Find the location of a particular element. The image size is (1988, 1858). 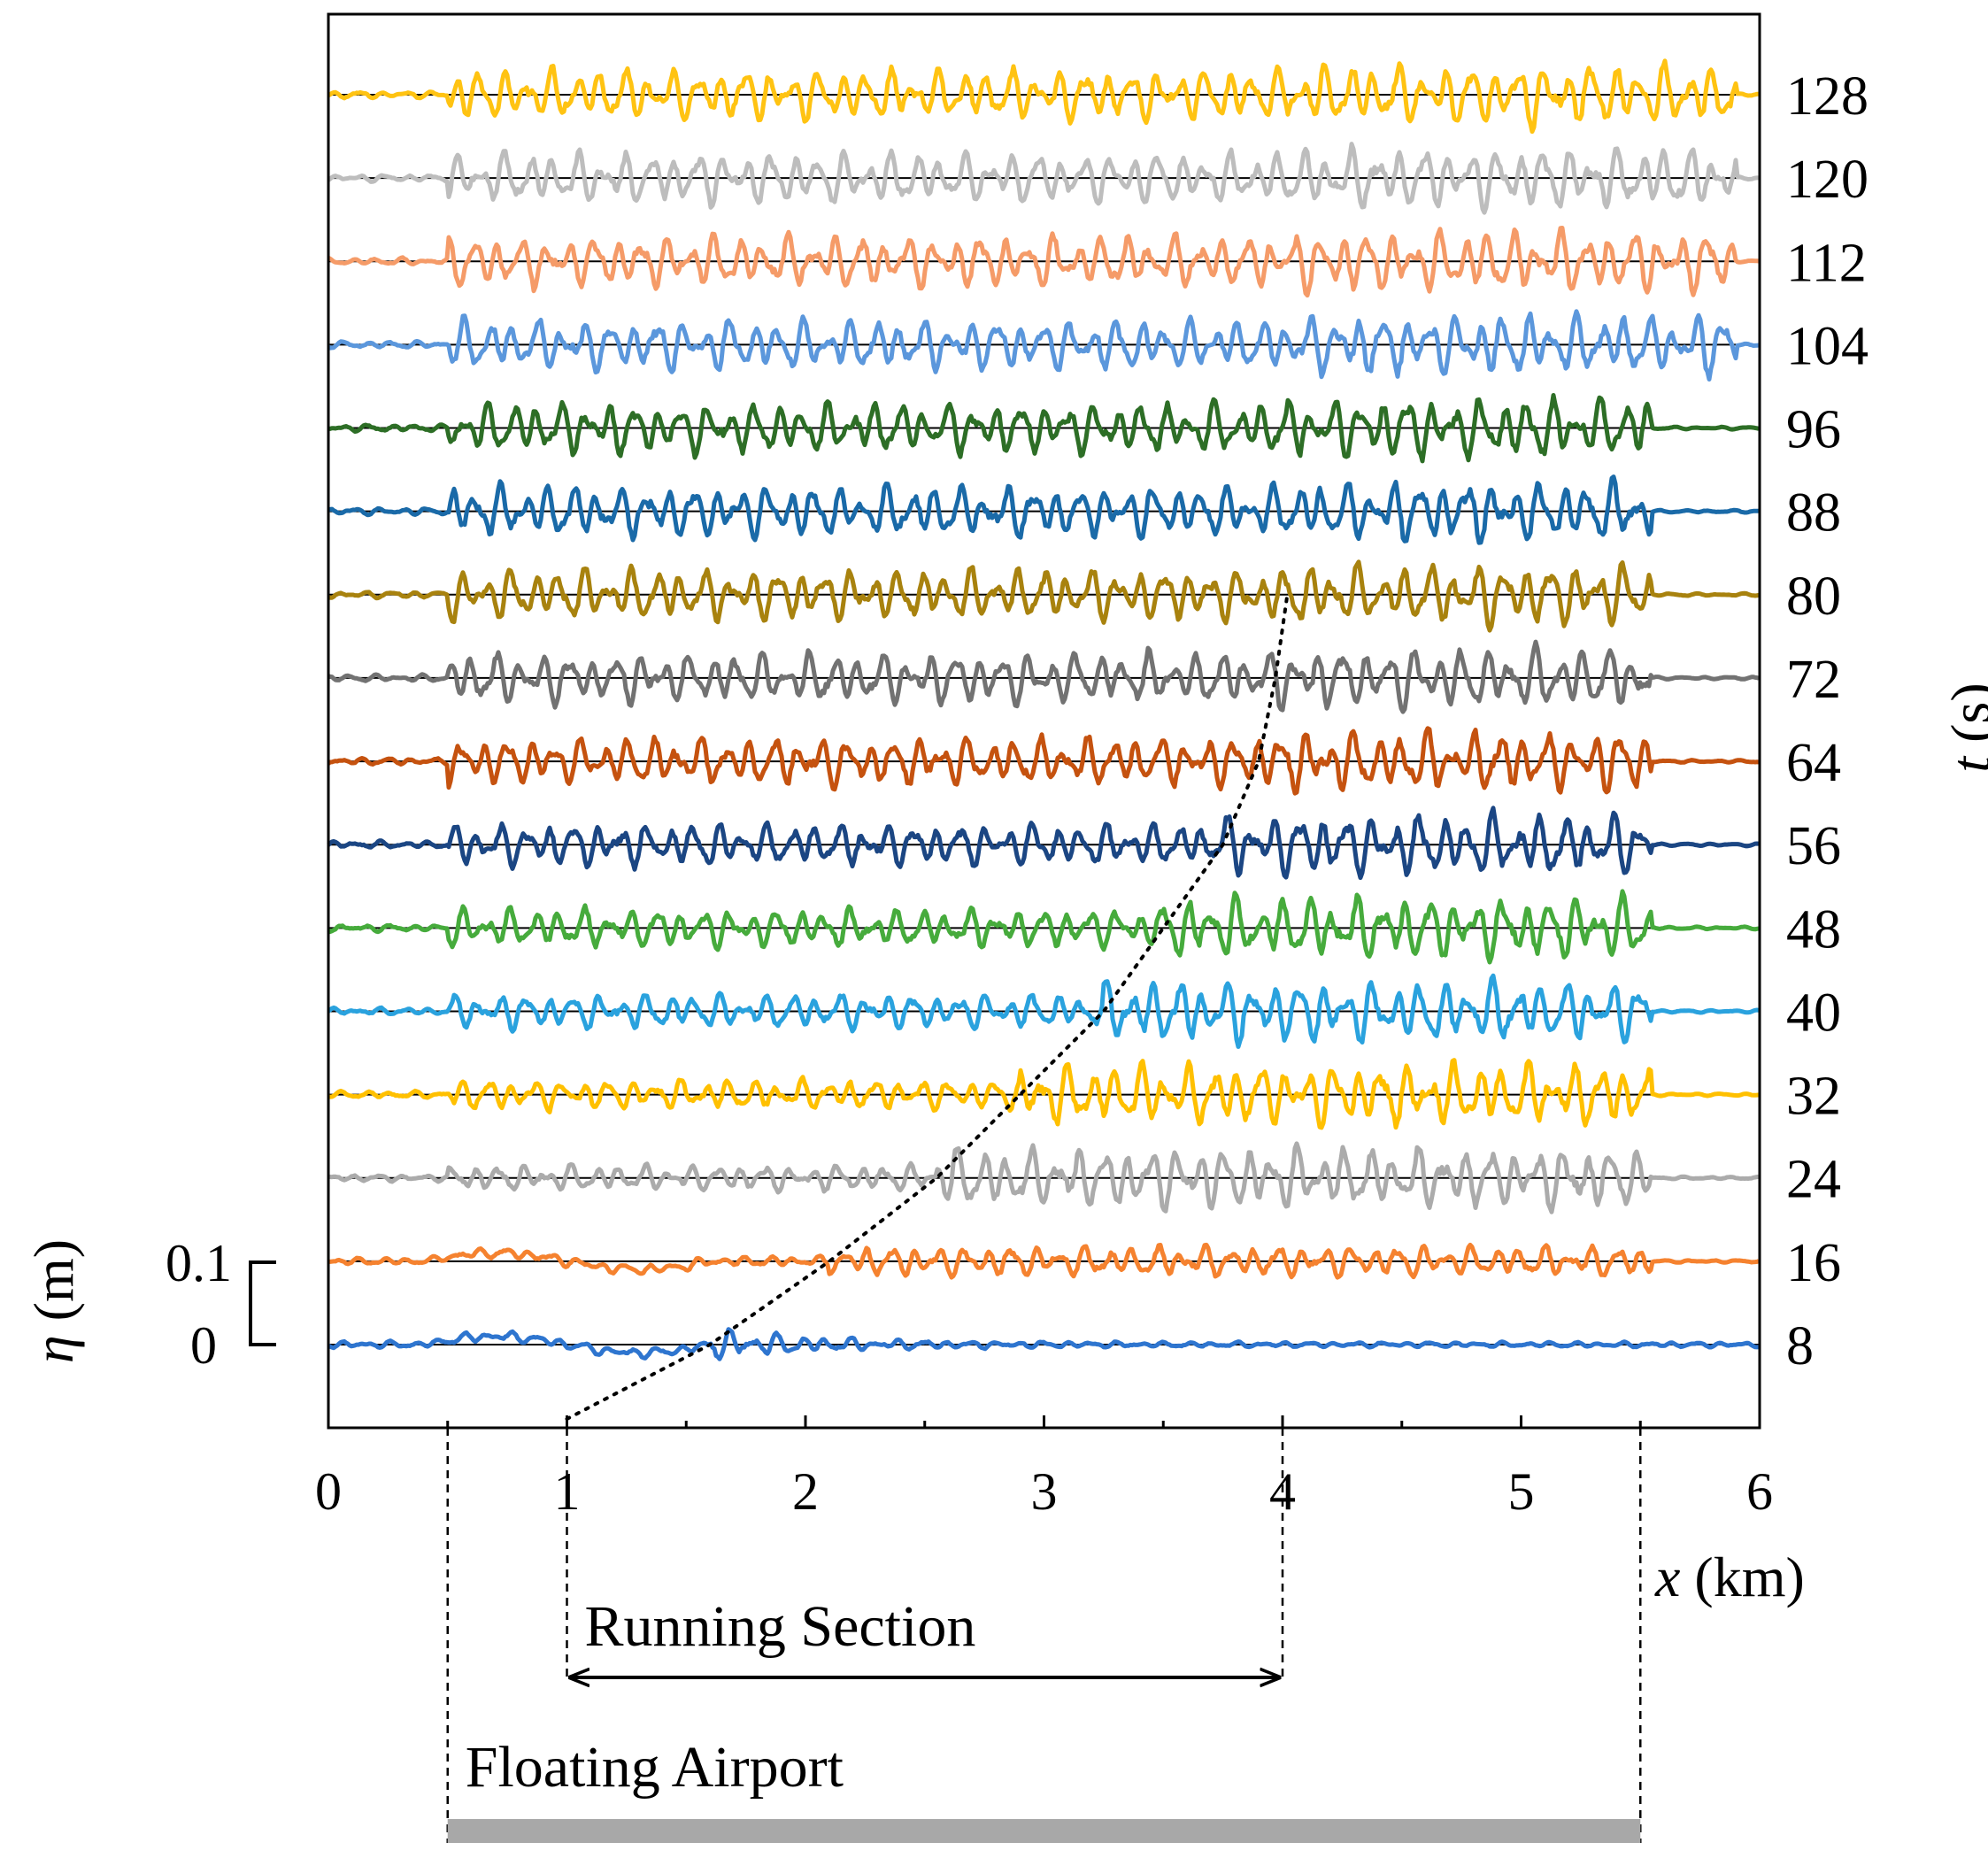

series-88-trace is located at coordinates (1043, 509).